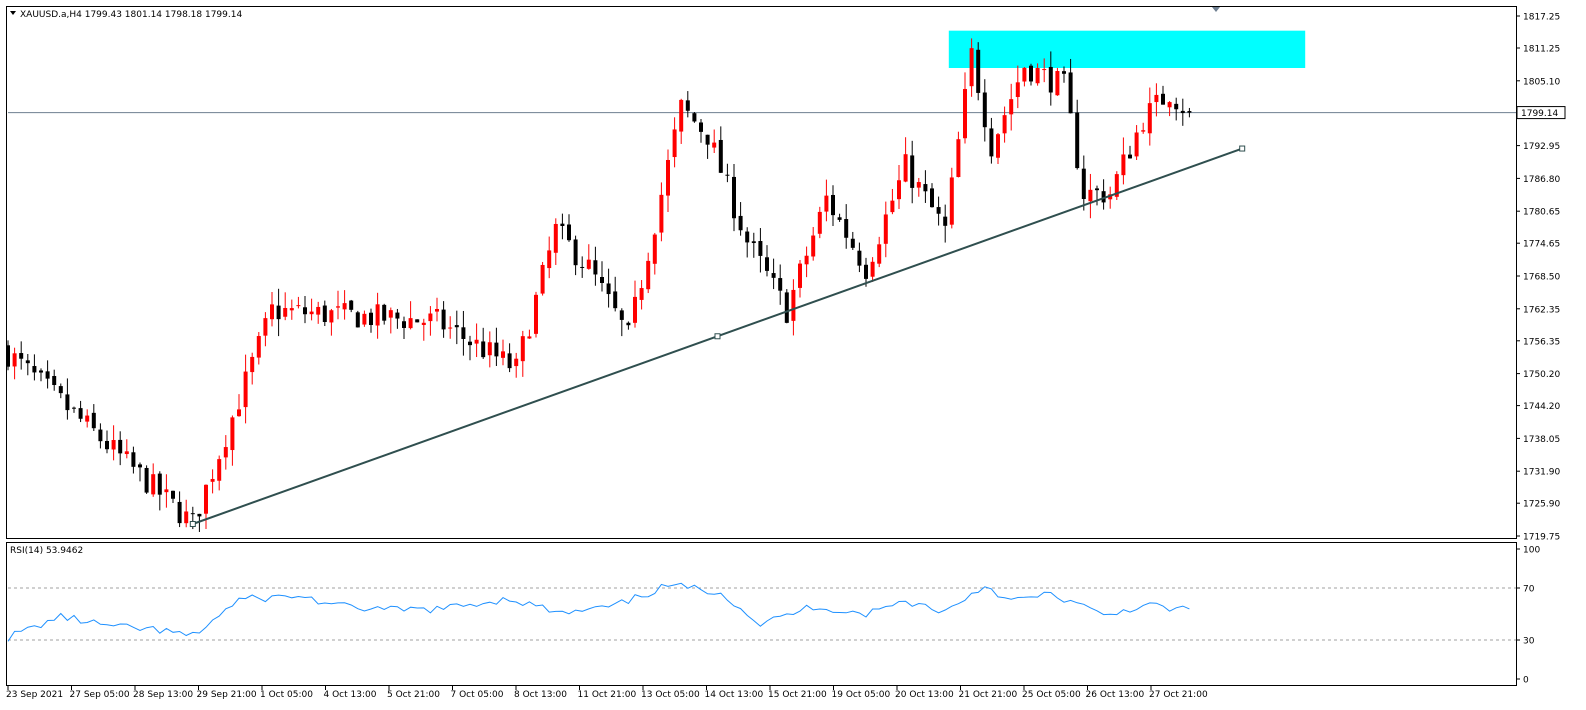 This screenshot has width=1586, height=710. Describe the element at coordinates (734, 695) in the screenshot. I see `x-tick-label: 14 Oct 13:00` at that location.